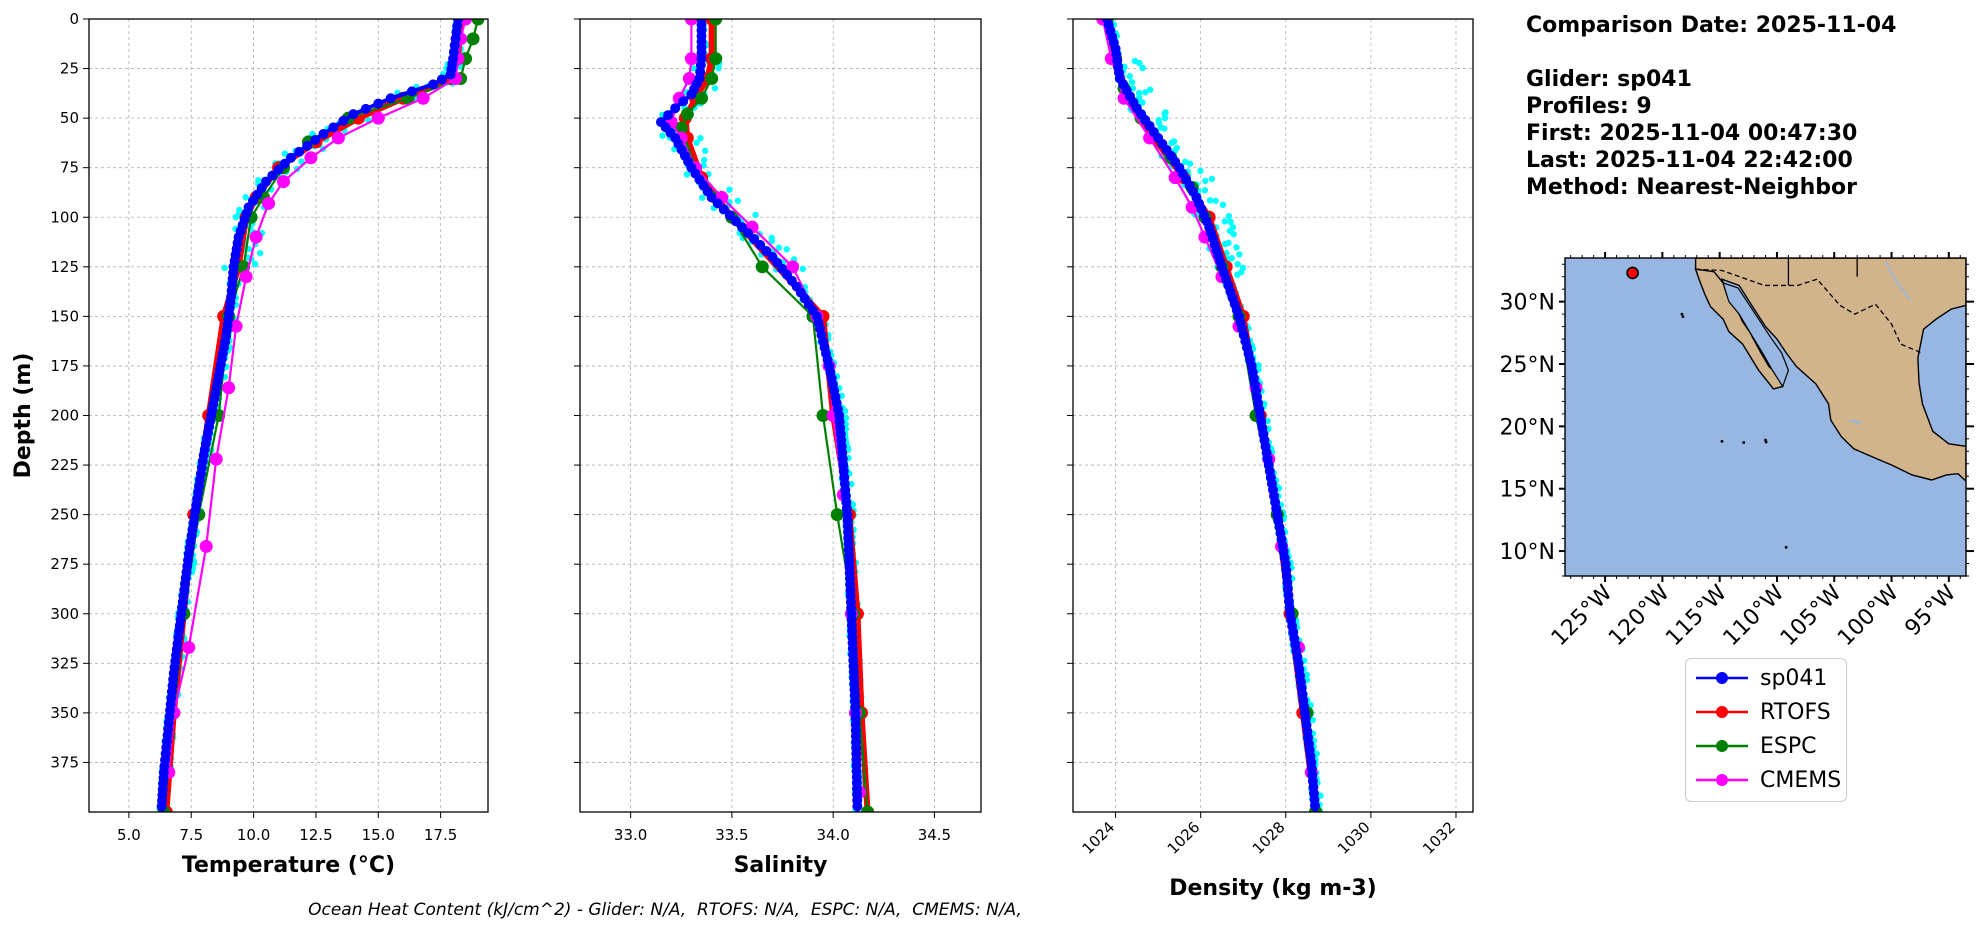  What do you see at coordinates (1692, 133) in the screenshot?
I see `first-time: First: 2025-11-04 00:47:30` at bounding box center [1692, 133].